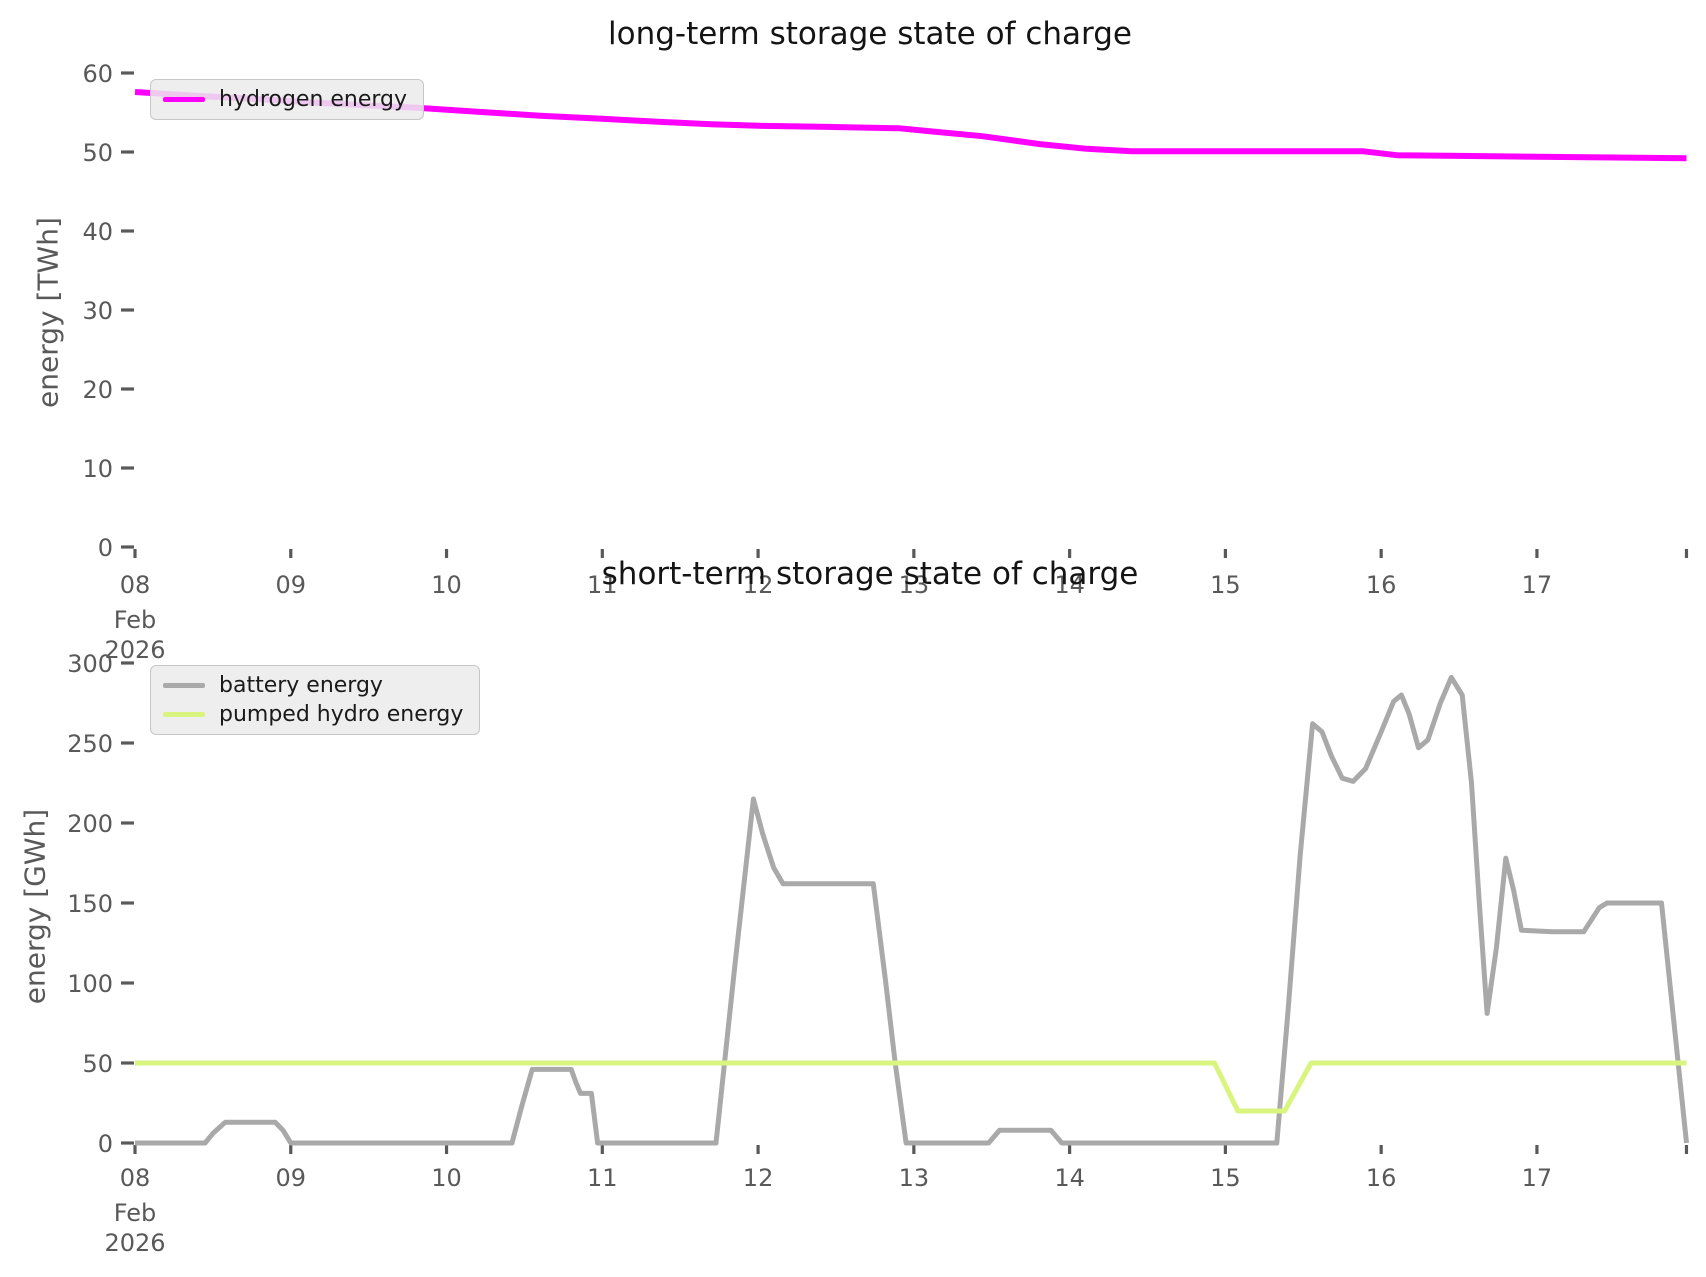 Image resolution: width=1706 pixels, height=1277 pixels. I want to click on legend-long-term: hydrogen energy, so click(287, 99).